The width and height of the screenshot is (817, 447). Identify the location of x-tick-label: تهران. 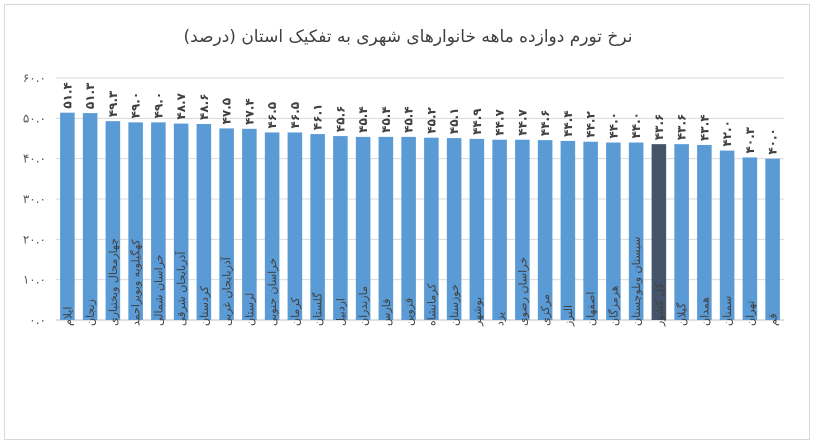
(750, 313).